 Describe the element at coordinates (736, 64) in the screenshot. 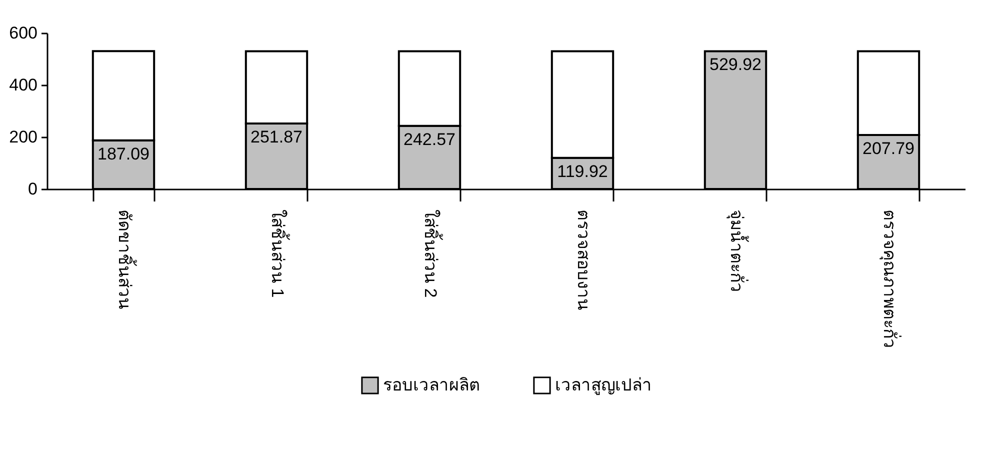

I see `data-label: 529.92` at that location.